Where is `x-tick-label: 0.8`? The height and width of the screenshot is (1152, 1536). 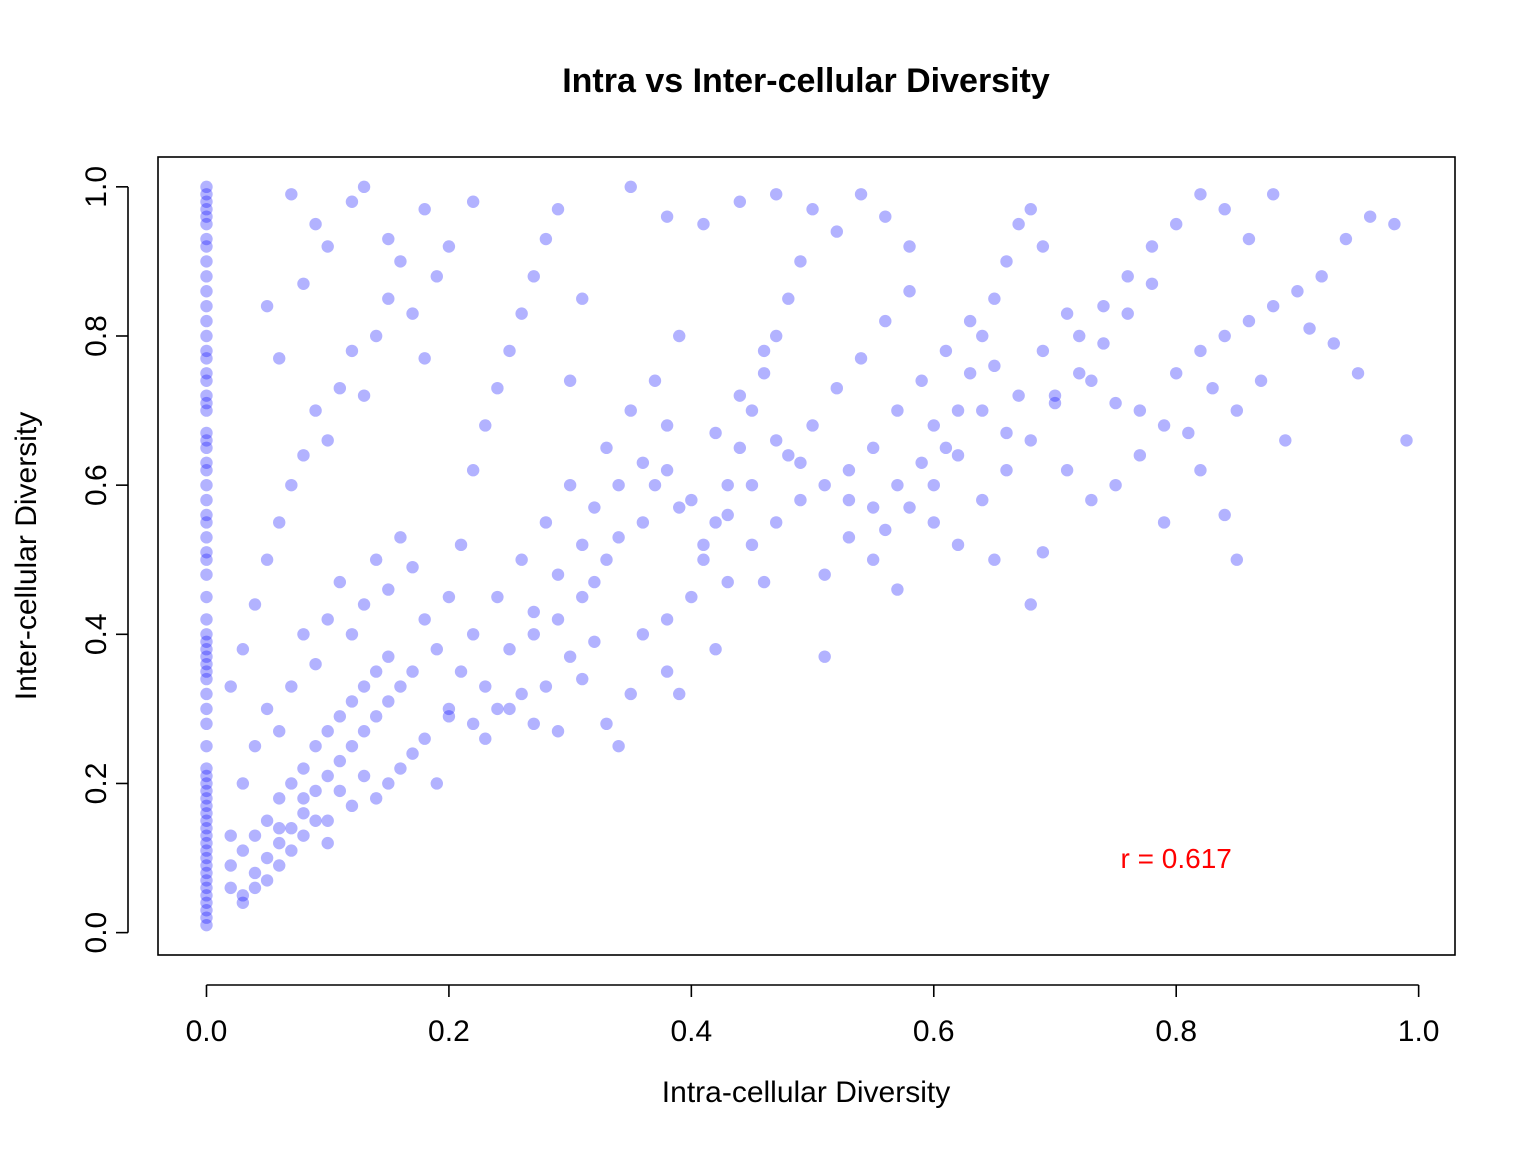
x-tick-label: 0.8 is located at coordinates (1176, 1031).